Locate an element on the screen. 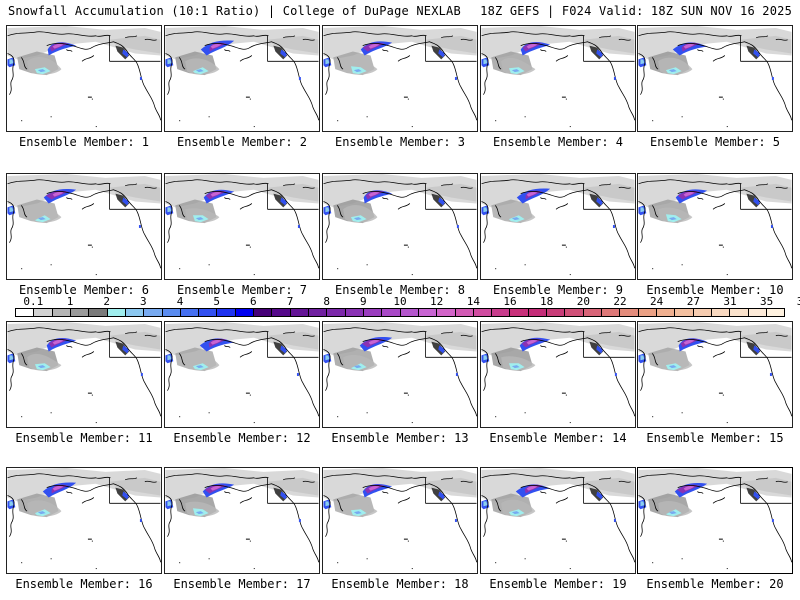 Image resolution: width=800 pixels, height=600 pixels. colorbar-tick-label: 35 is located at coordinates (767, 301).